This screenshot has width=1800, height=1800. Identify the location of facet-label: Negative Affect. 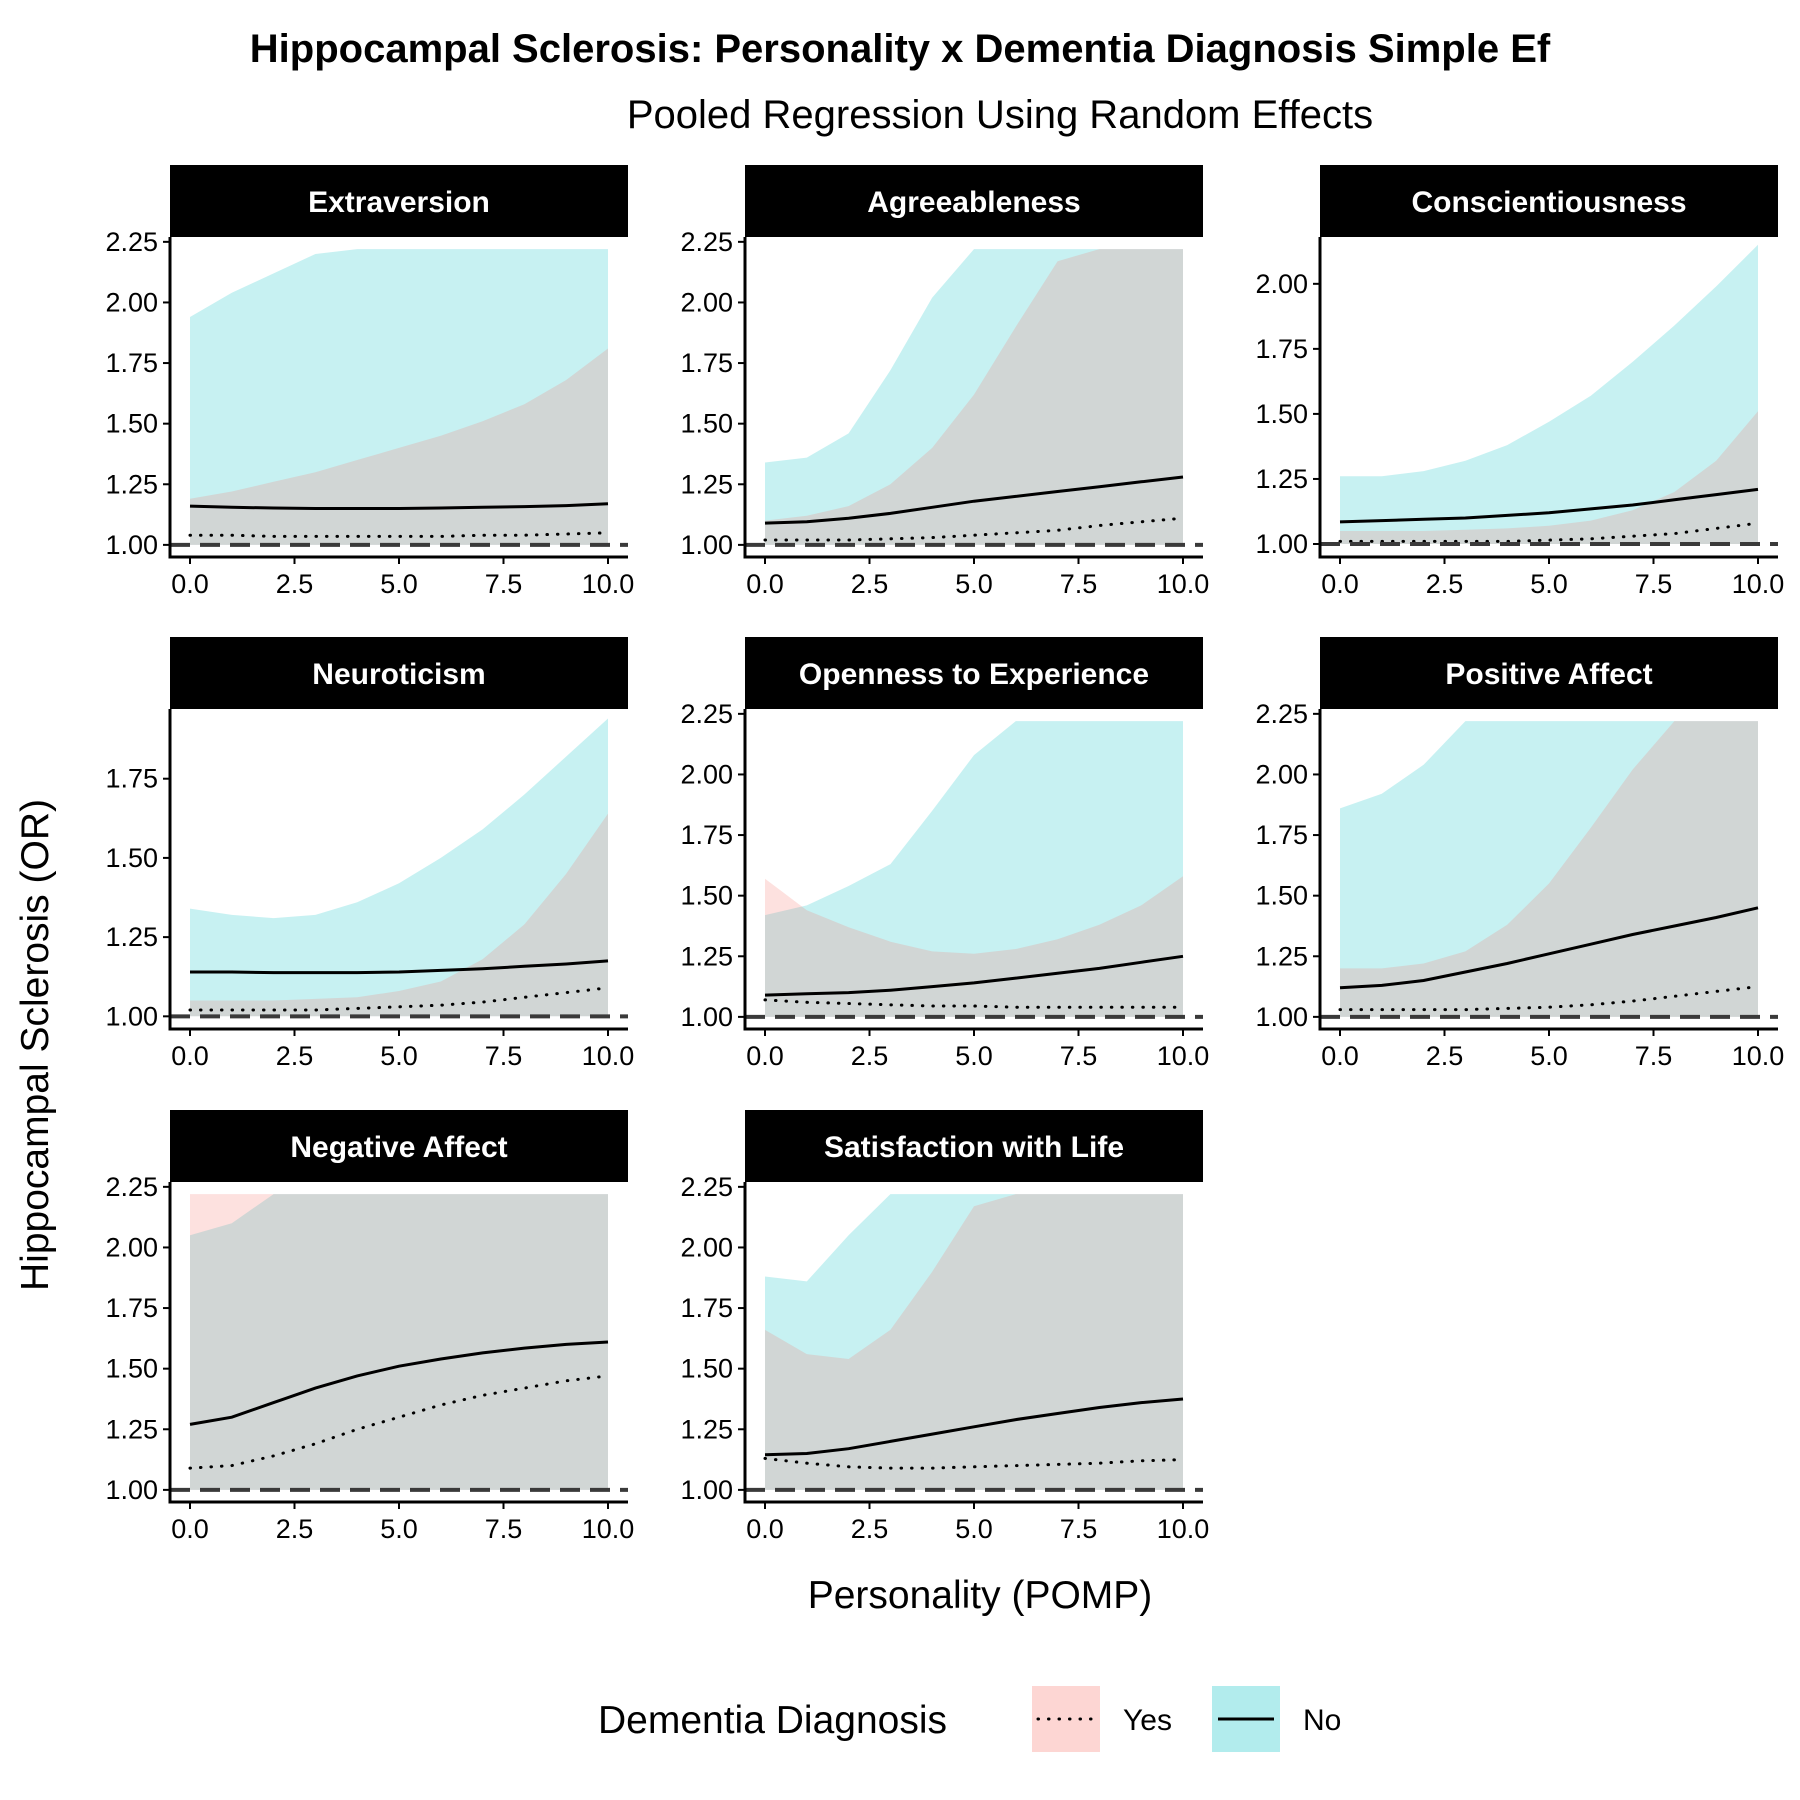
(398, 1147).